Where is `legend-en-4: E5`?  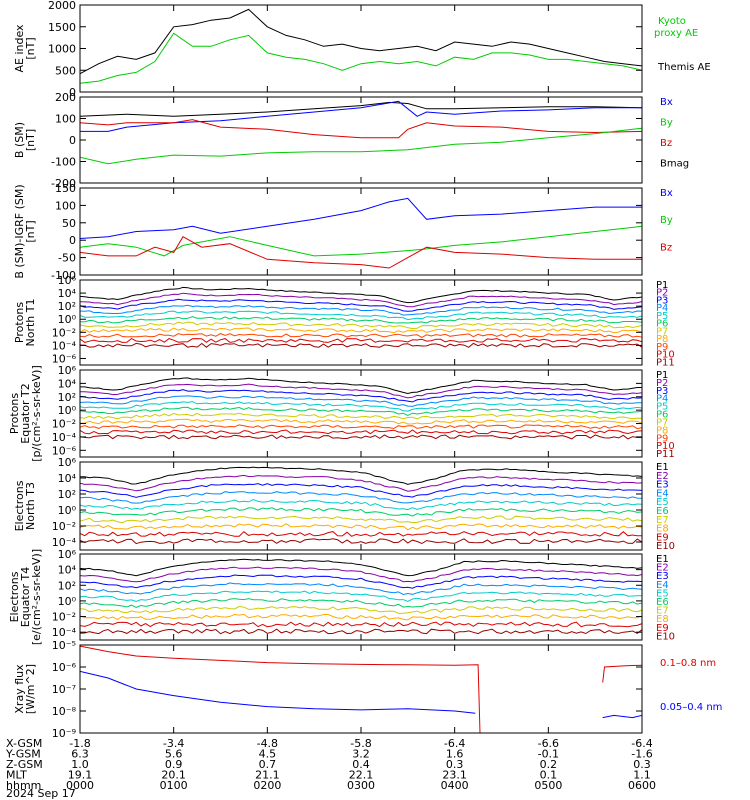 legend-en-4: E5 is located at coordinates (662, 502).